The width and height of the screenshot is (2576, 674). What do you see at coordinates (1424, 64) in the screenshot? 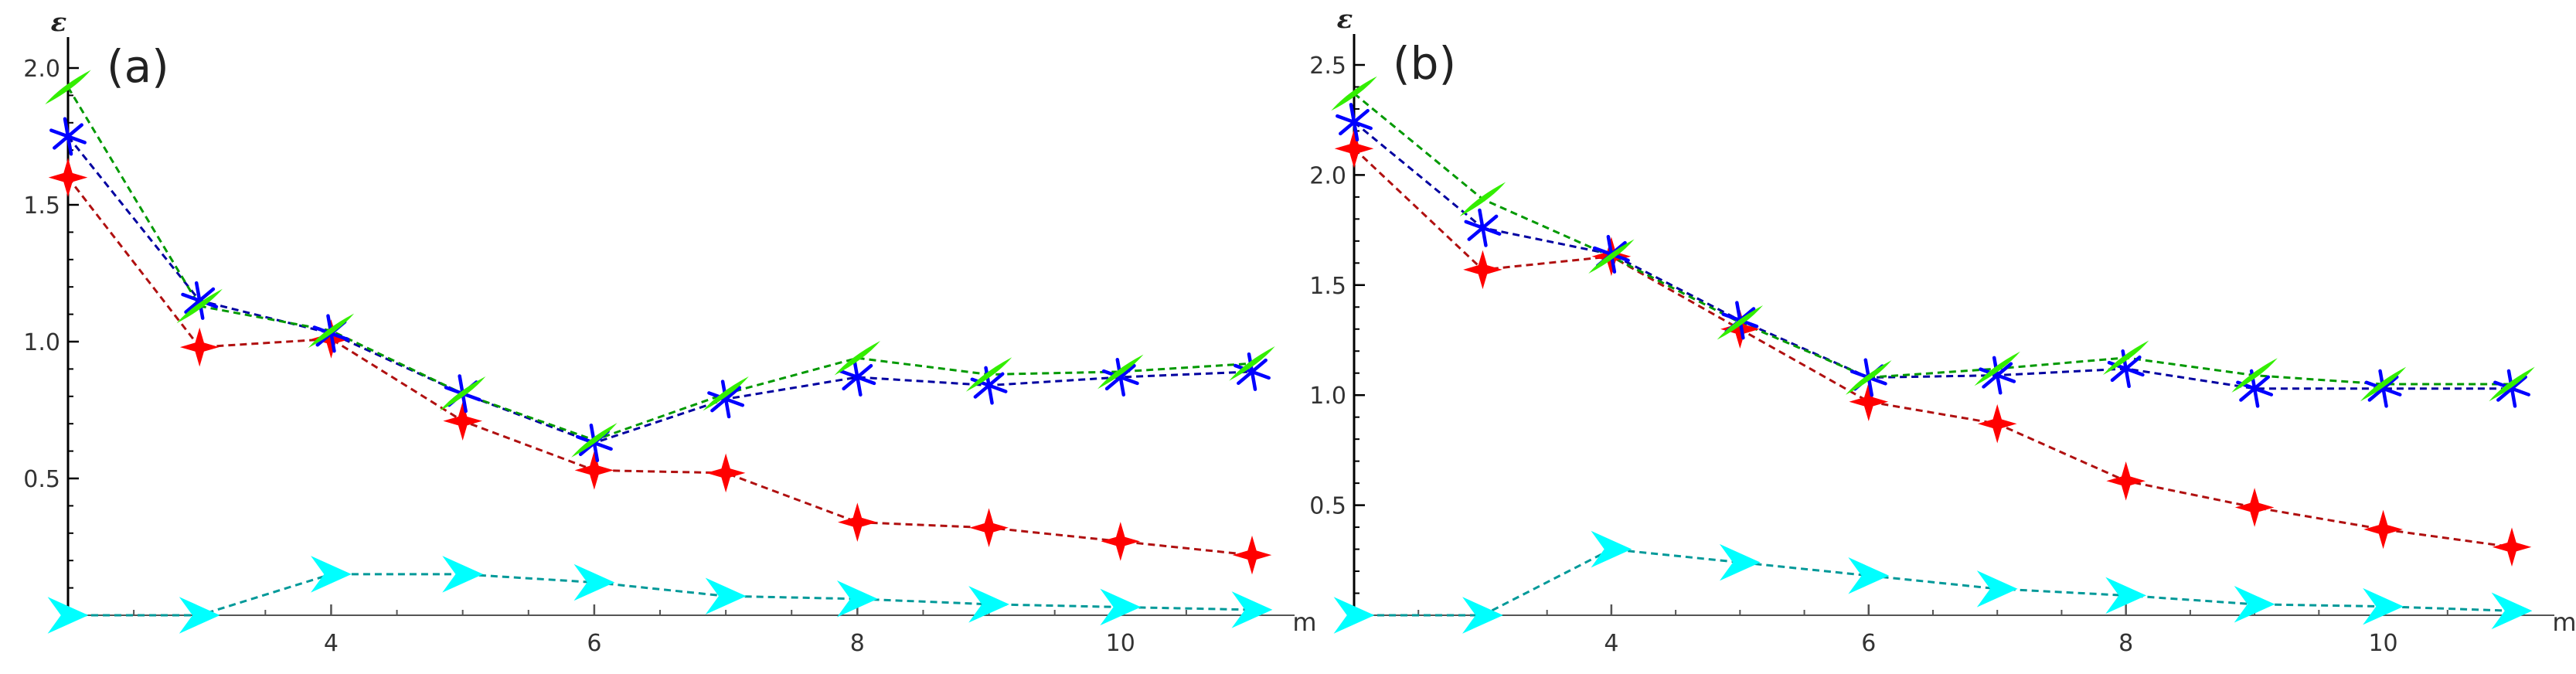
I see `panel-label: (b)` at bounding box center [1424, 64].